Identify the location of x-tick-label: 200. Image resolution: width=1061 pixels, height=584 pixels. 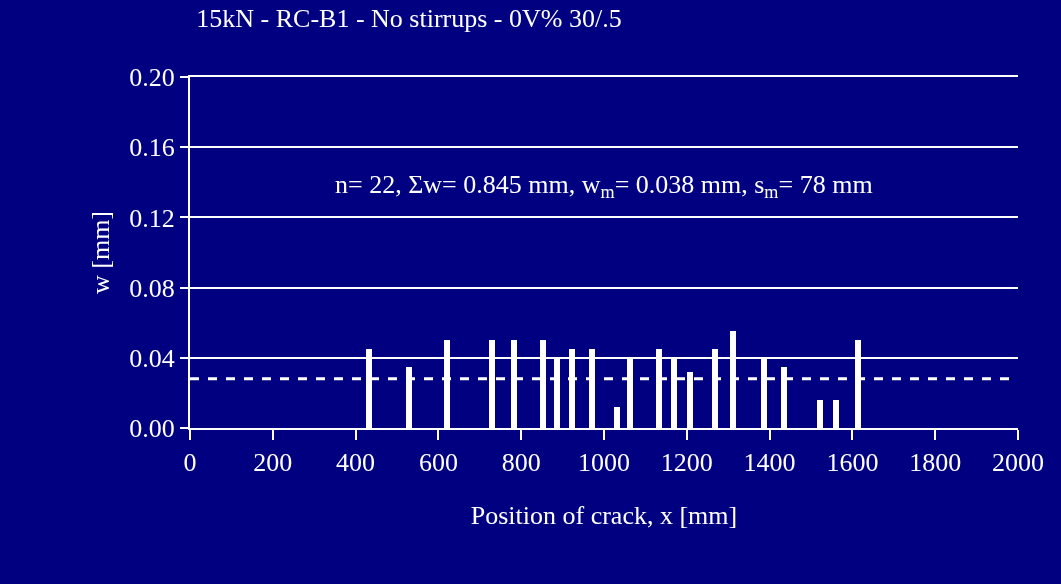
(273, 463).